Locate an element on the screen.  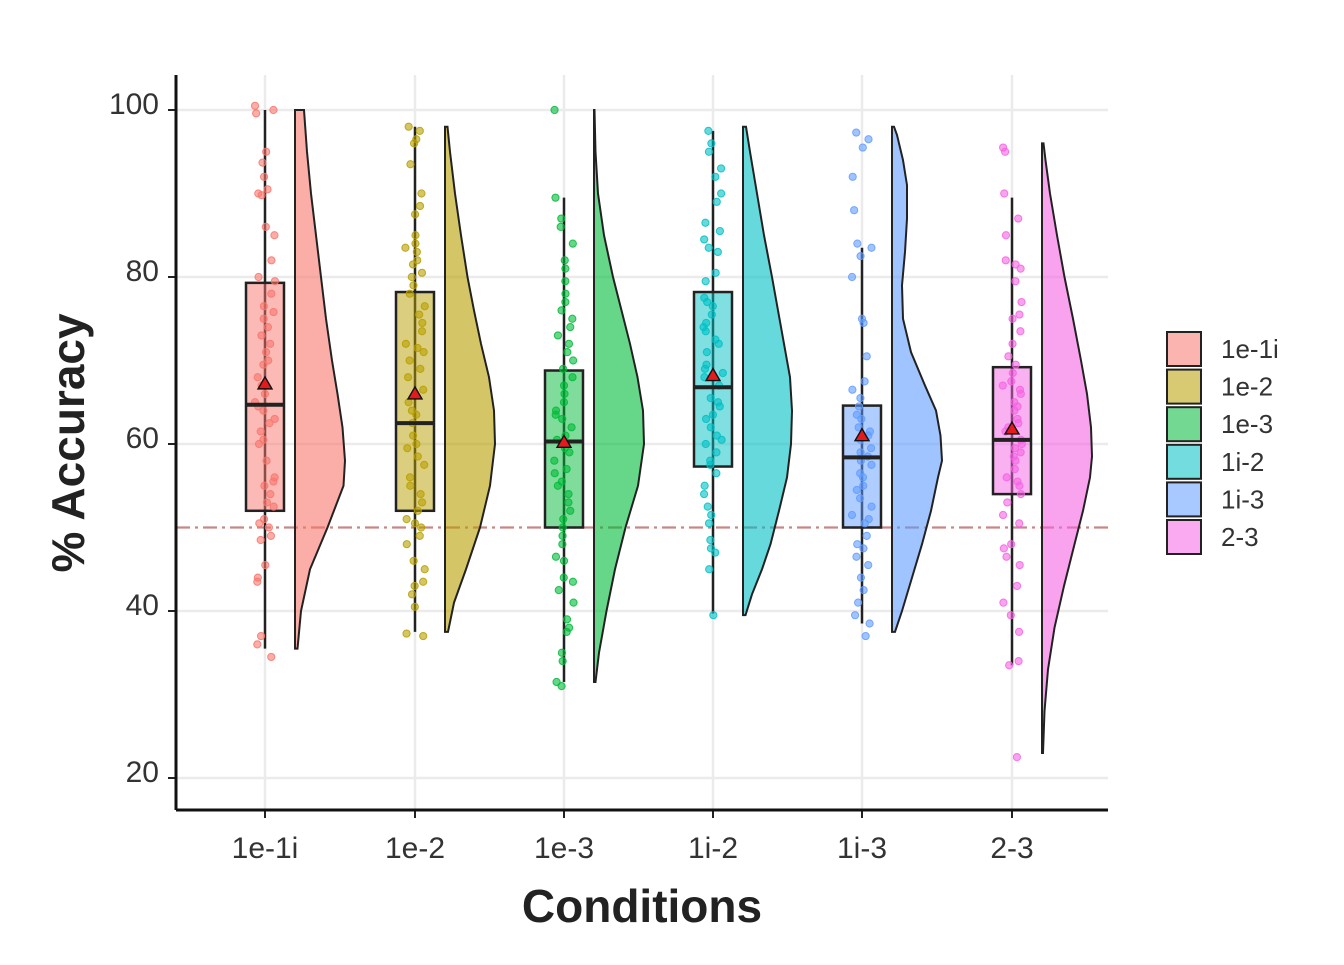
y-tick-label: 20 is located at coordinates (142, 772).